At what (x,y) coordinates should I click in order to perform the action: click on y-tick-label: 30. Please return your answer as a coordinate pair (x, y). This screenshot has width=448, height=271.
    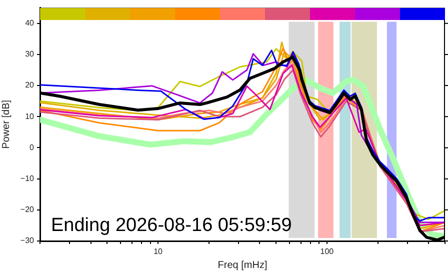
    Looking at the image, I should click on (30, 54).